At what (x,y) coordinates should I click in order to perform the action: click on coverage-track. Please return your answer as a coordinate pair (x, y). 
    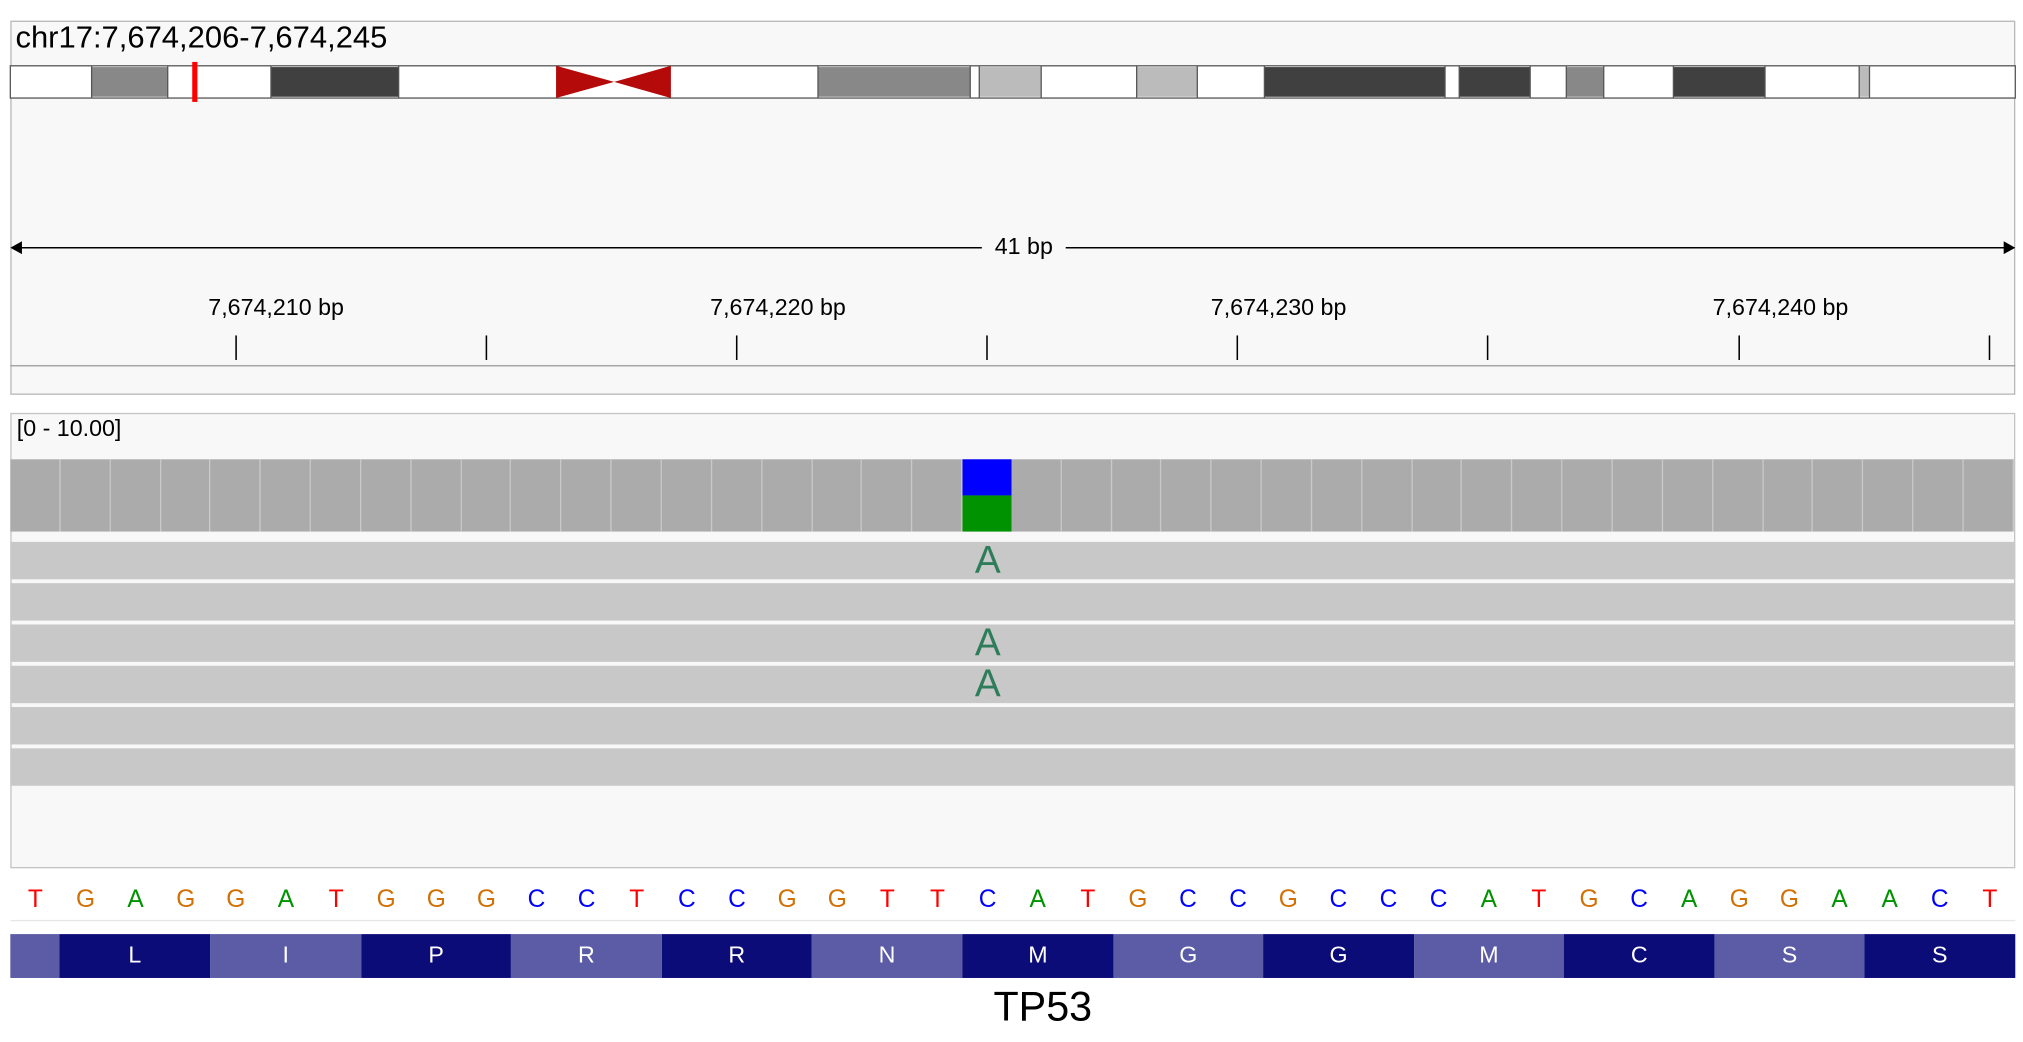
    Looking at the image, I should click on (1012, 495).